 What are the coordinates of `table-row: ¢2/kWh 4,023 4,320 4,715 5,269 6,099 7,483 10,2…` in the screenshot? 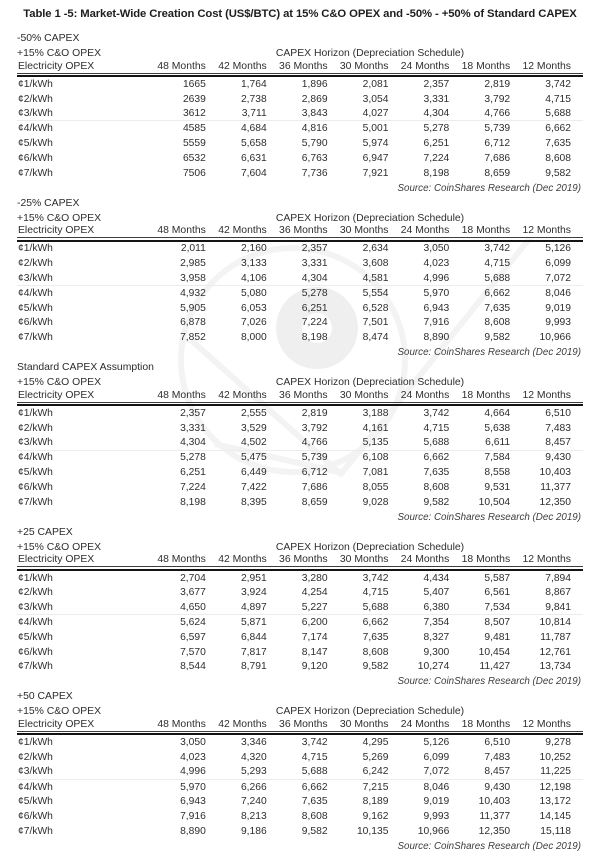 It's located at (300, 757).